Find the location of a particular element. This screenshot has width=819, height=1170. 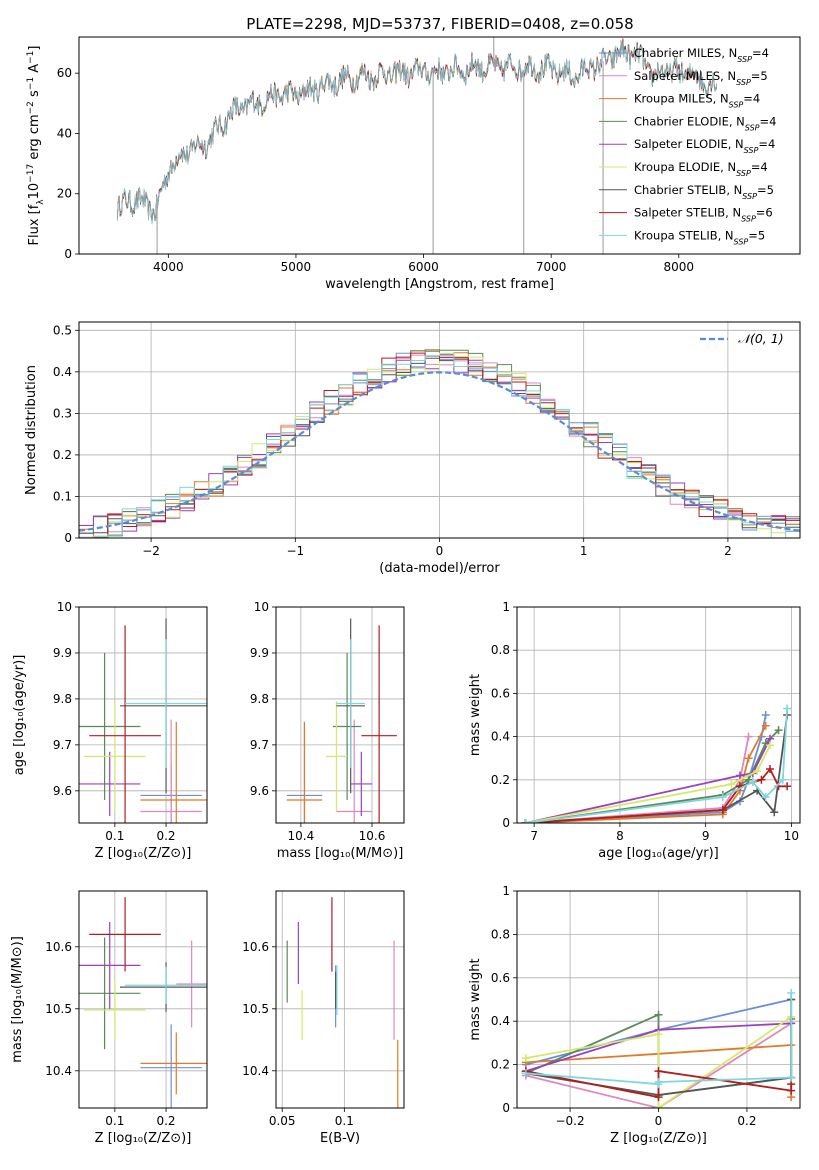

panel-age_vs_mass: 10.4 10.6 9.6 9.7 9.8 9.9 10 mass [log₁₀(M/M⊙)] is located at coordinates (327, 730).